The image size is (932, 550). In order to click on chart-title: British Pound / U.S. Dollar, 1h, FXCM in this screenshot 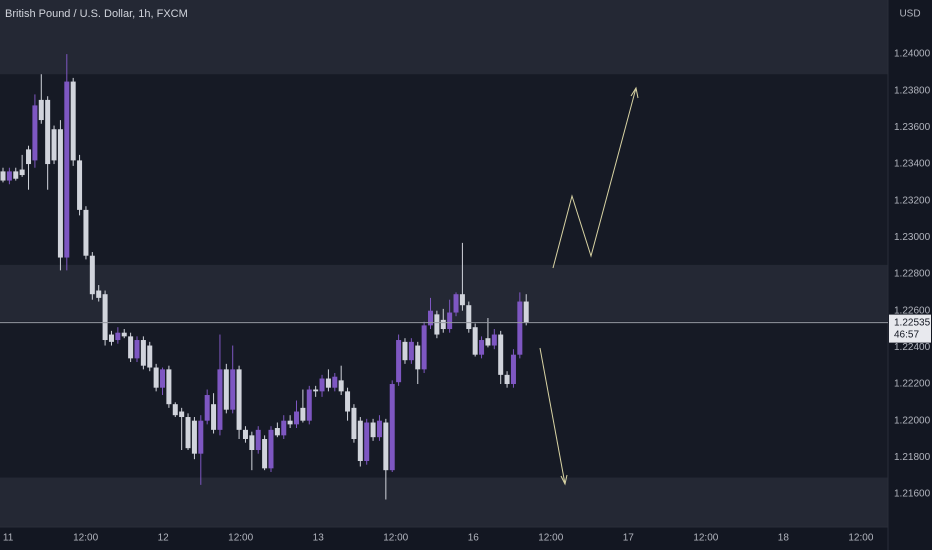, I will do `click(96, 14)`.